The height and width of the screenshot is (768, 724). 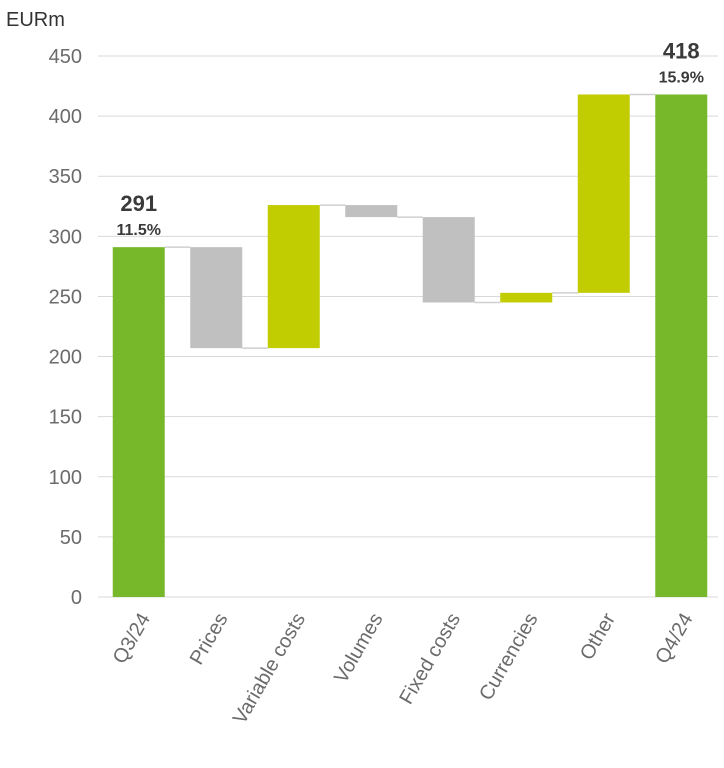 I want to click on x-category-label: Q3/24, so click(x=132, y=639).